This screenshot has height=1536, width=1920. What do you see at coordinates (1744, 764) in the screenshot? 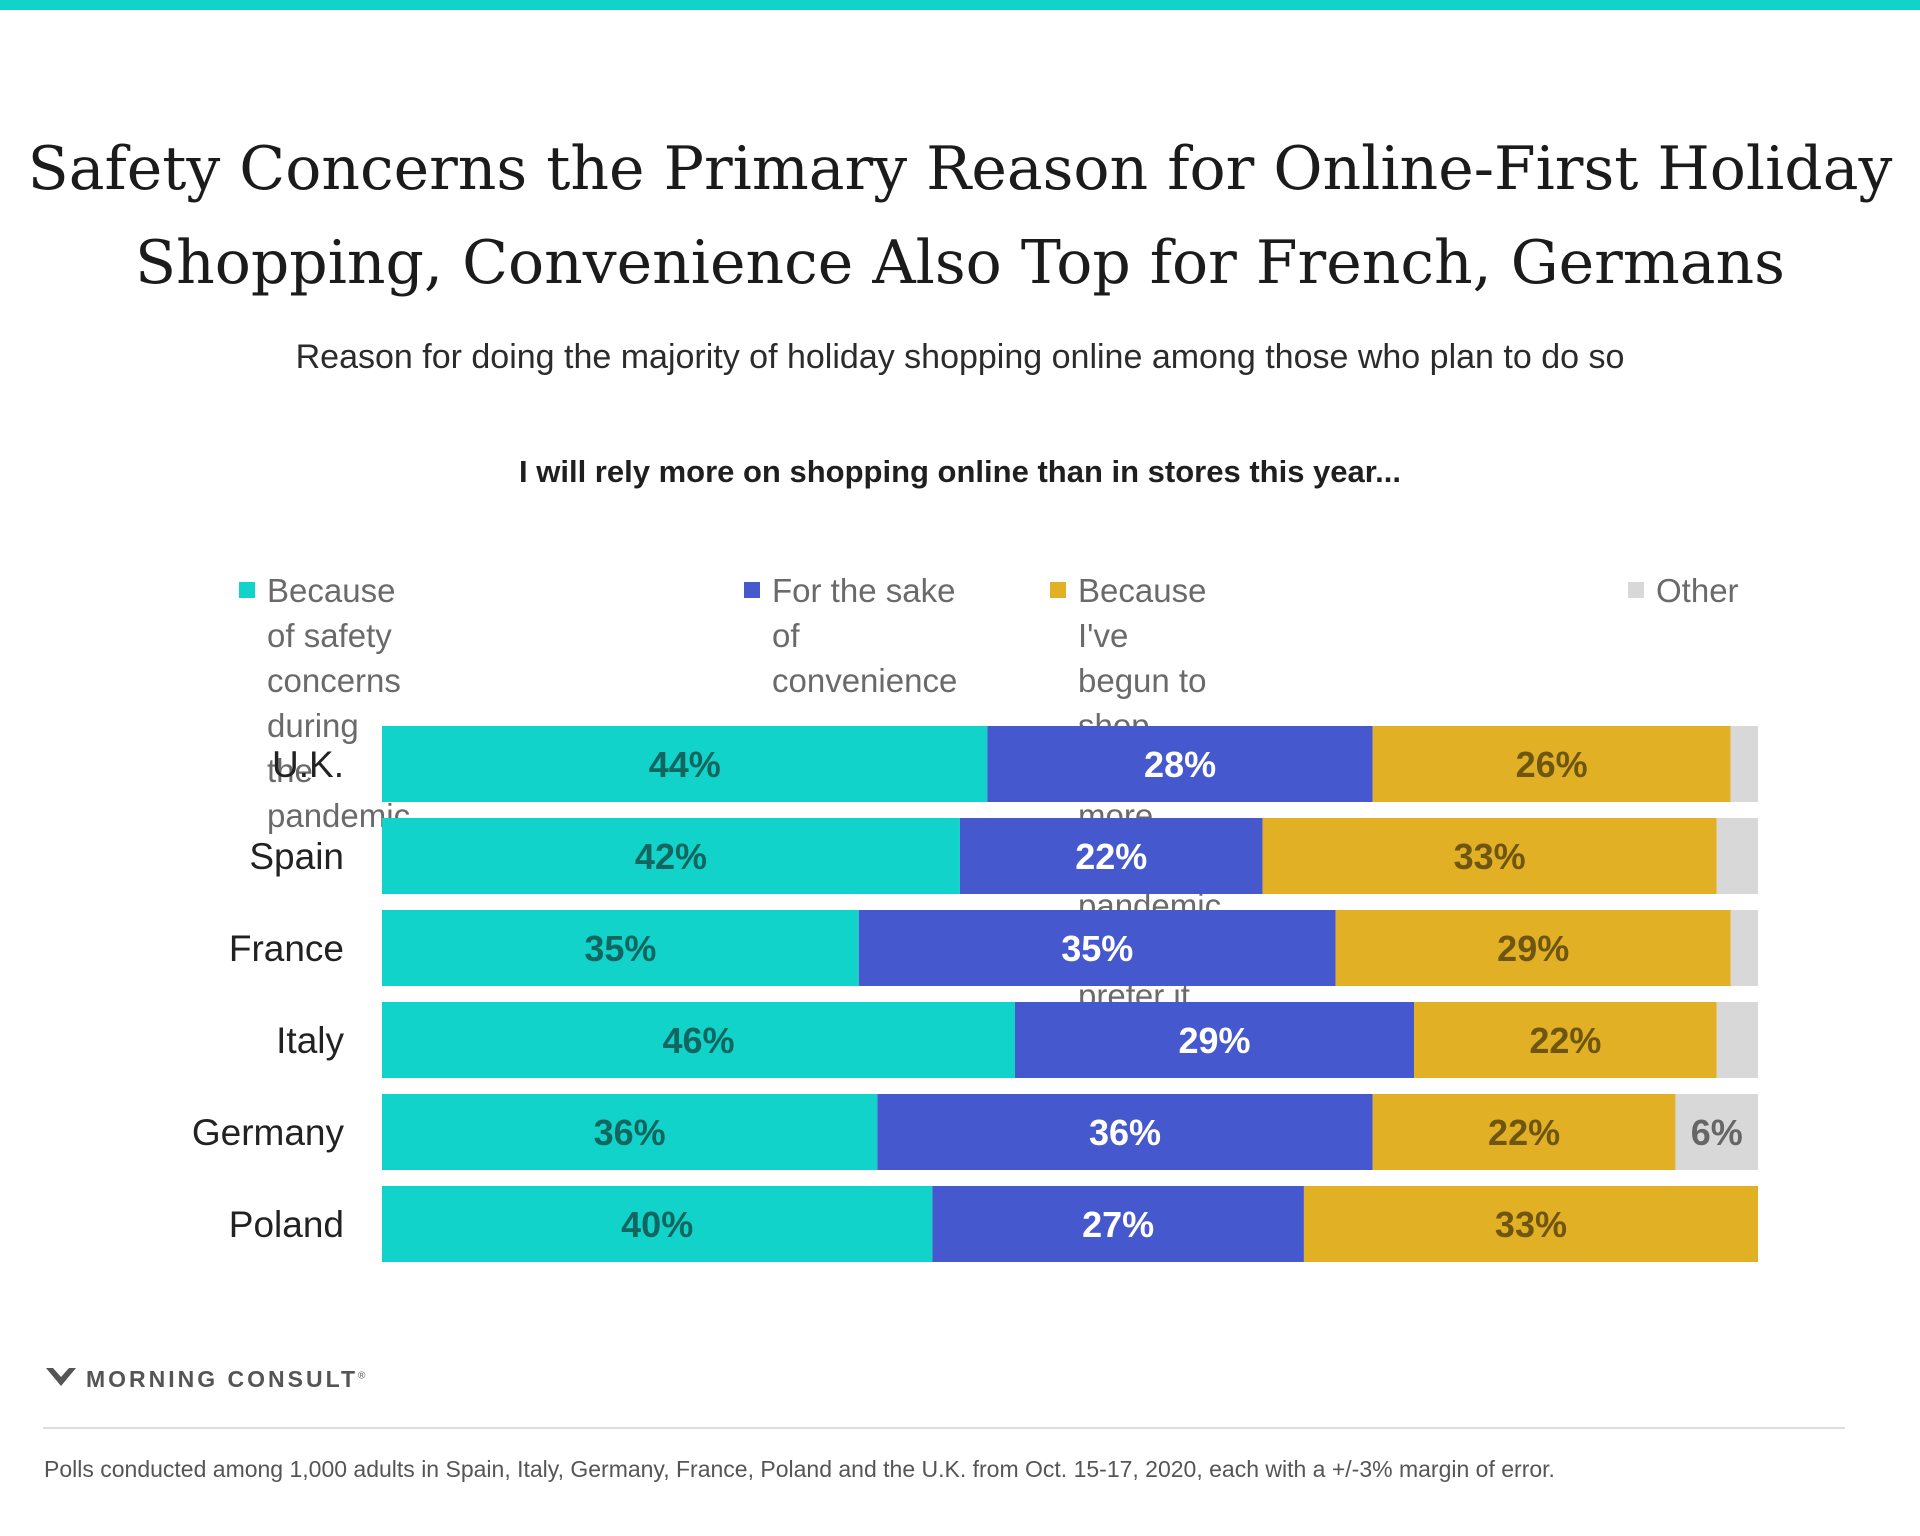
I see `bar-u-k-other` at bounding box center [1744, 764].